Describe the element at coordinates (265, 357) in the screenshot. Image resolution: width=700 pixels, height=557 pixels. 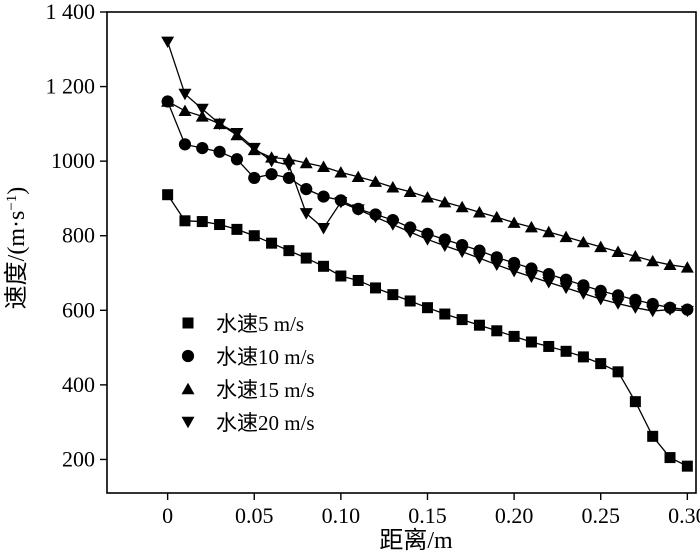
I see `legend-label: 水速10 m/s` at that location.